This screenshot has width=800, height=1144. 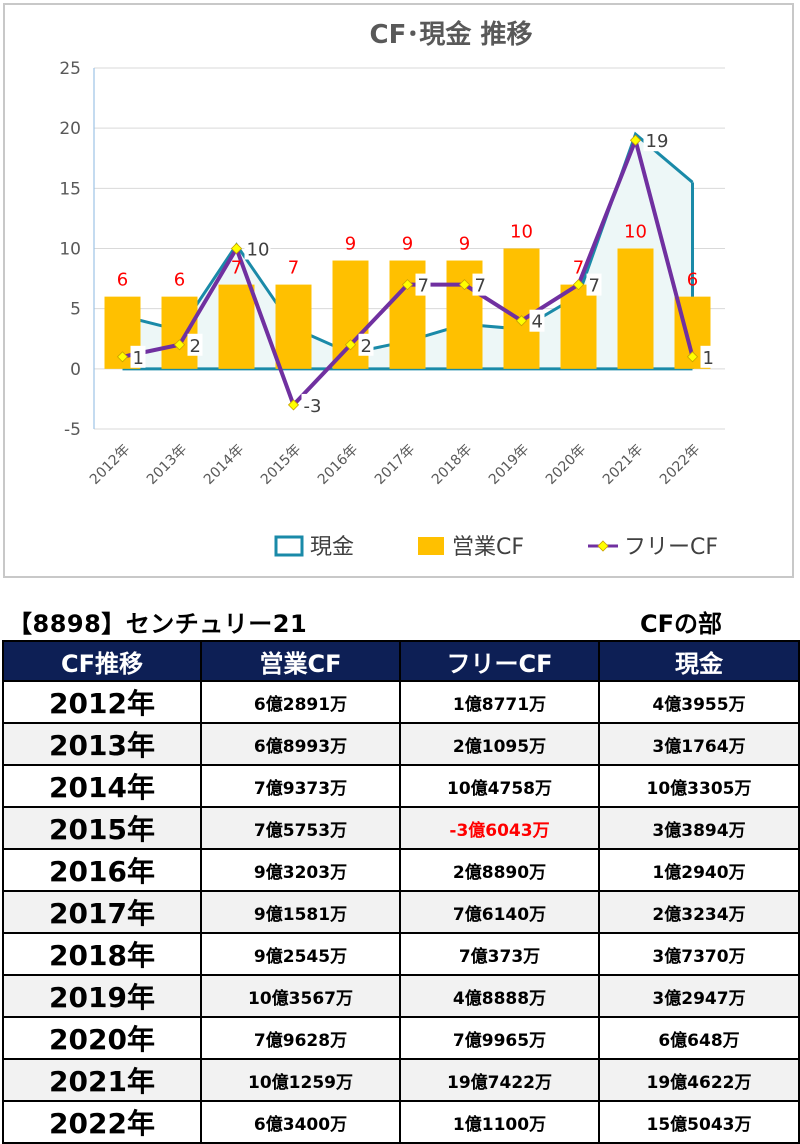 I want to click on legend-free-cf-label: フリーCF, so click(x=671, y=547).